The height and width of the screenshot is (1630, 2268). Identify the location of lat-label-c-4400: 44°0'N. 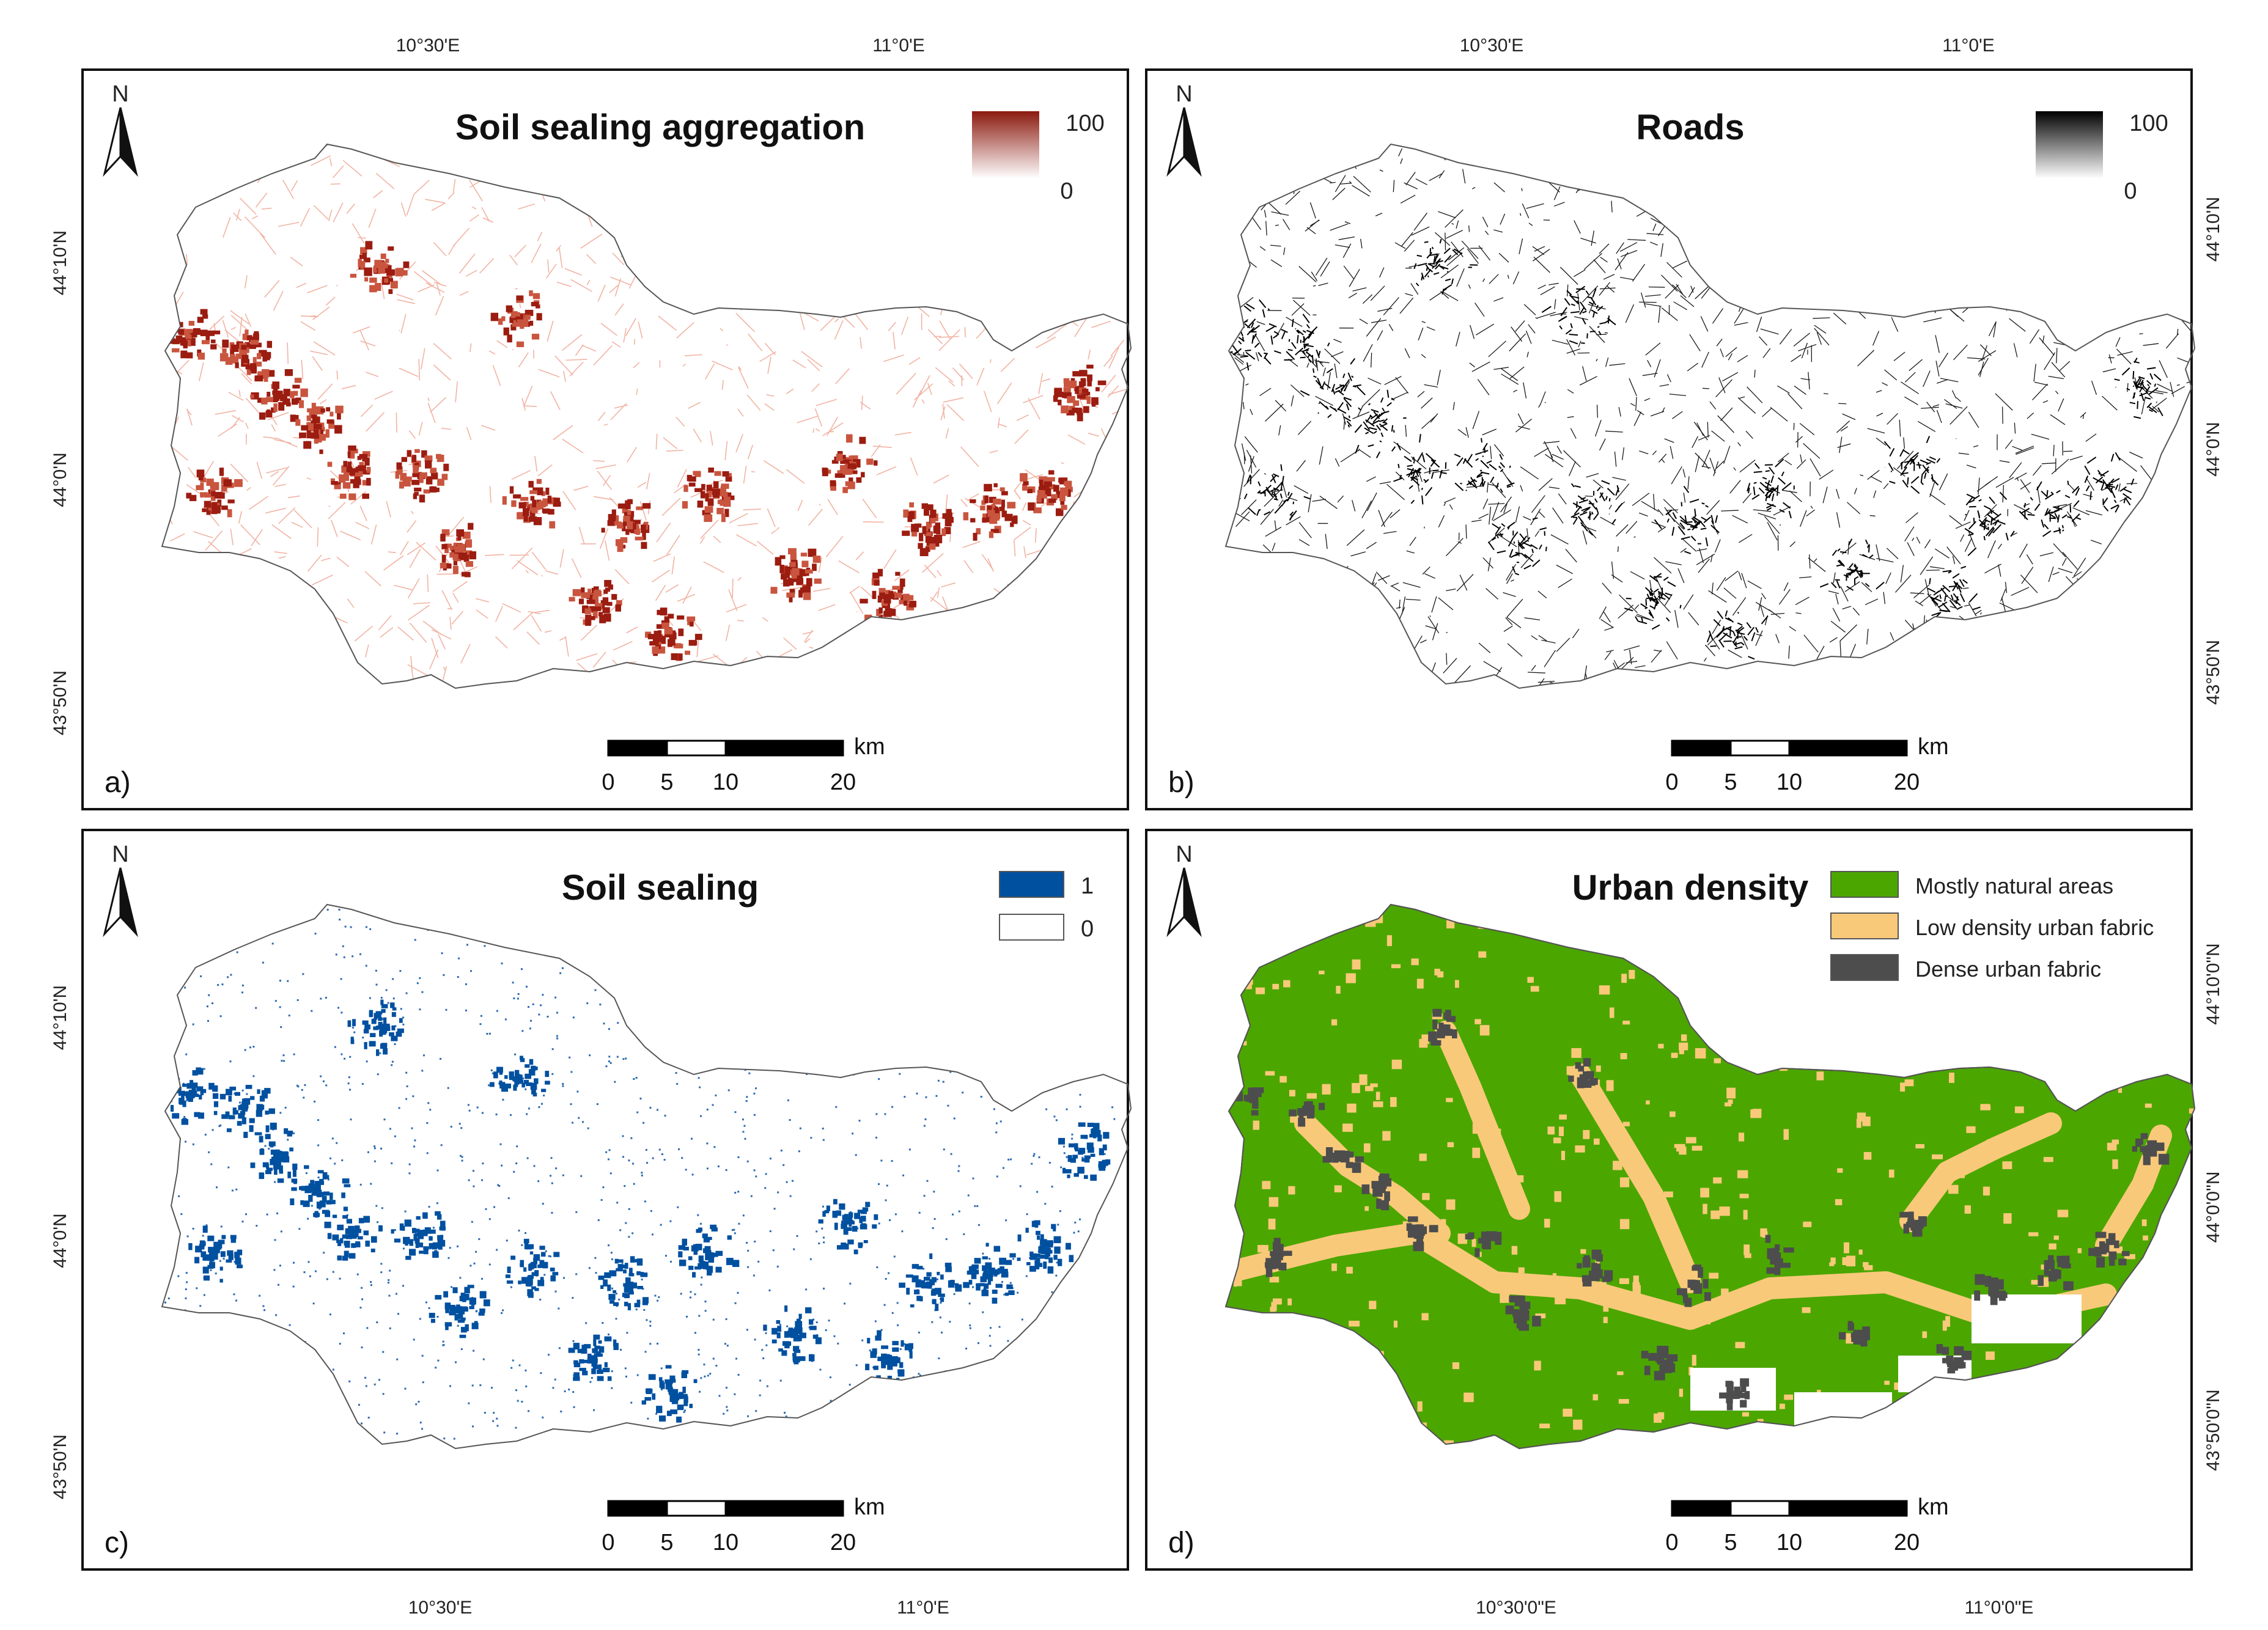
(60, 1240).